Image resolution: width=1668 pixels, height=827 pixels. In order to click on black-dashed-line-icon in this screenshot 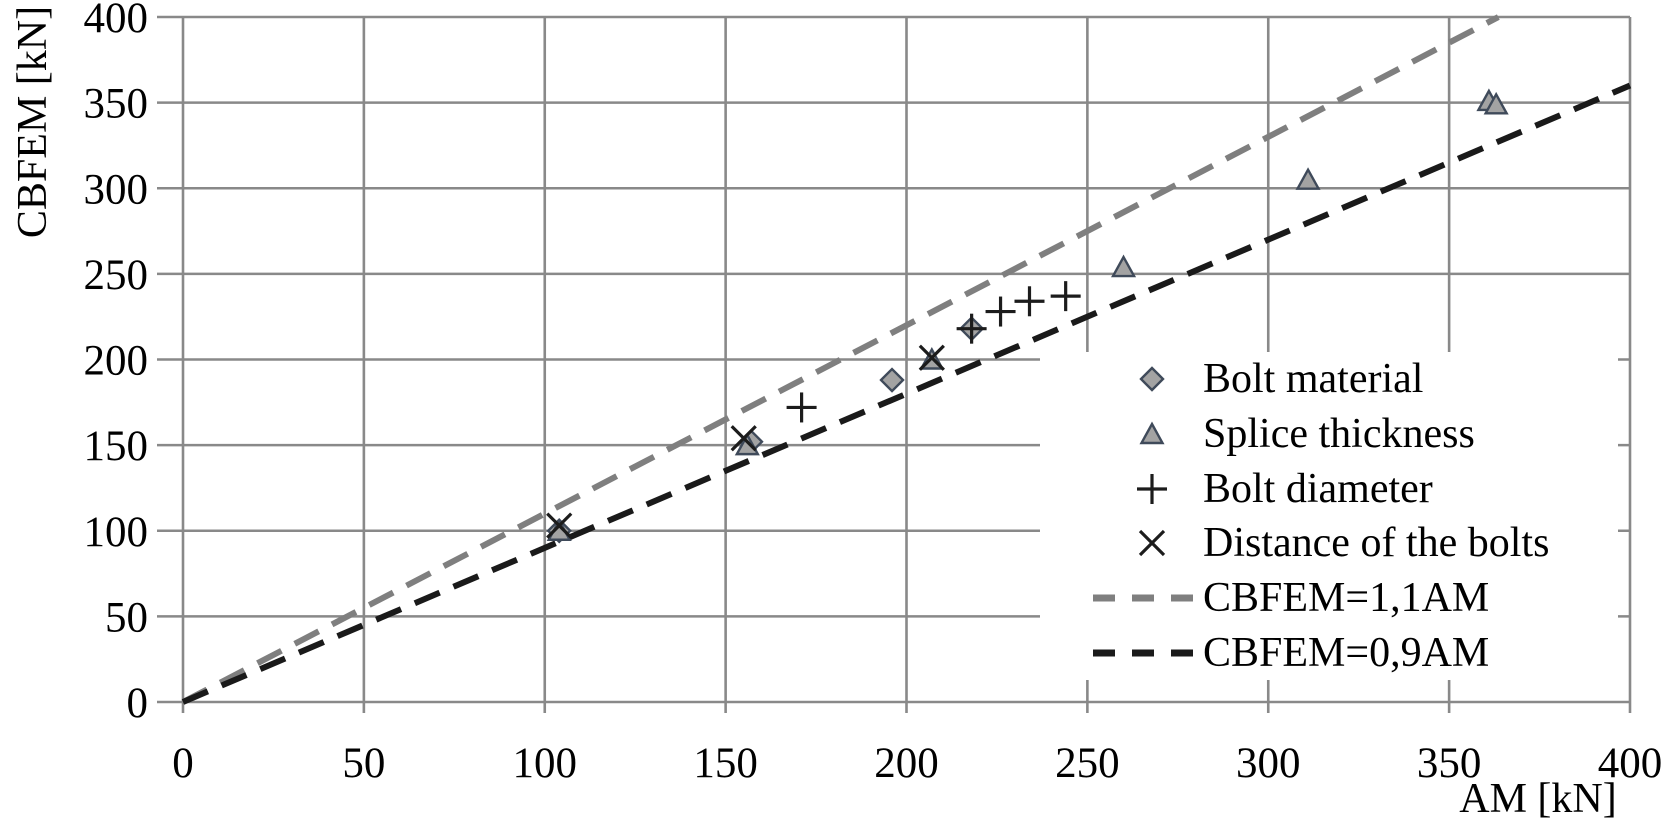, I will do `click(1143, 653)`.